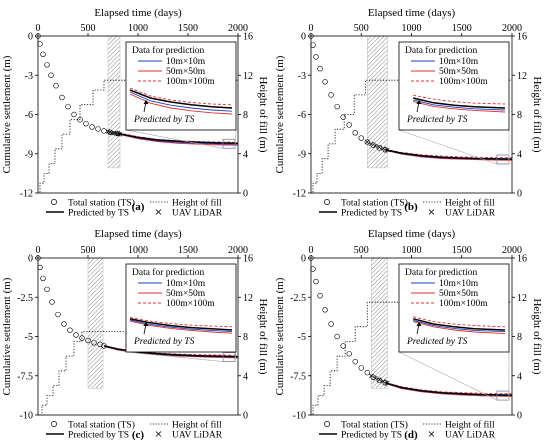 The image size is (550, 445). What do you see at coordinates (188, 250) in the screenshot?
I see `x-tick-label: 1500` at bounding box center [188, 250].